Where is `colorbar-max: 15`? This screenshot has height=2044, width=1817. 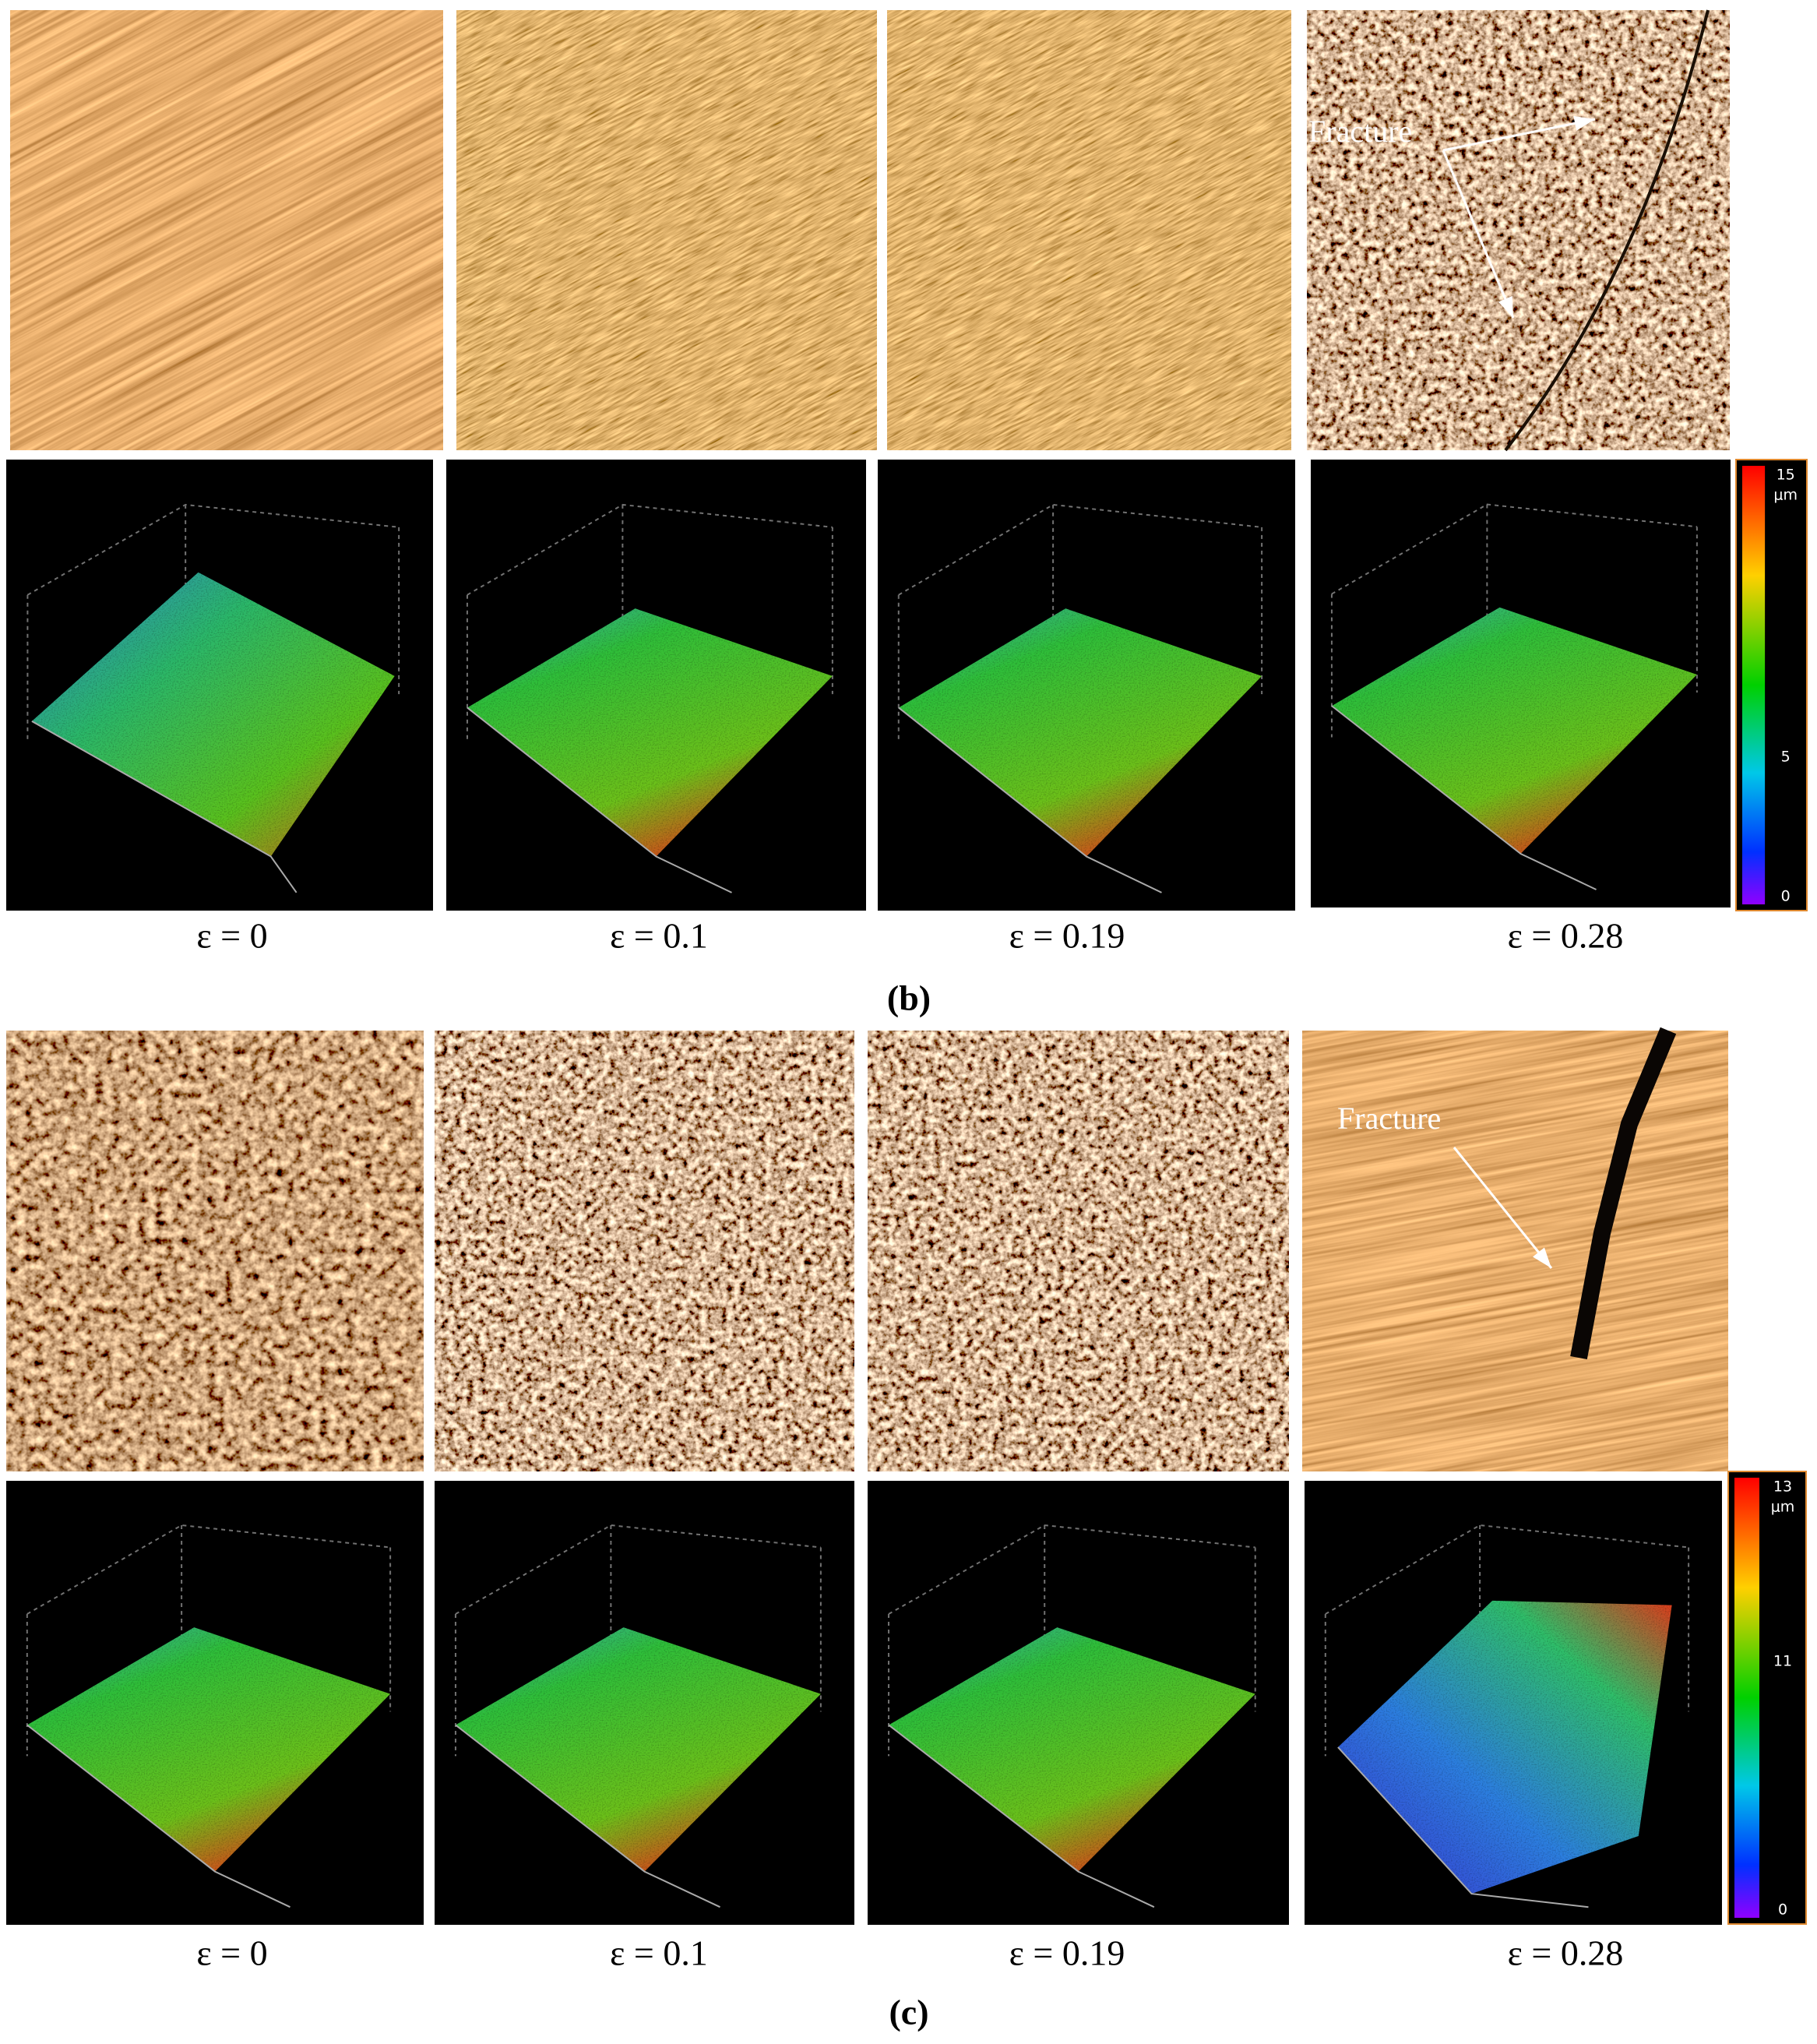 colorbar-max: 15 is located at coordinates (1786, 475).